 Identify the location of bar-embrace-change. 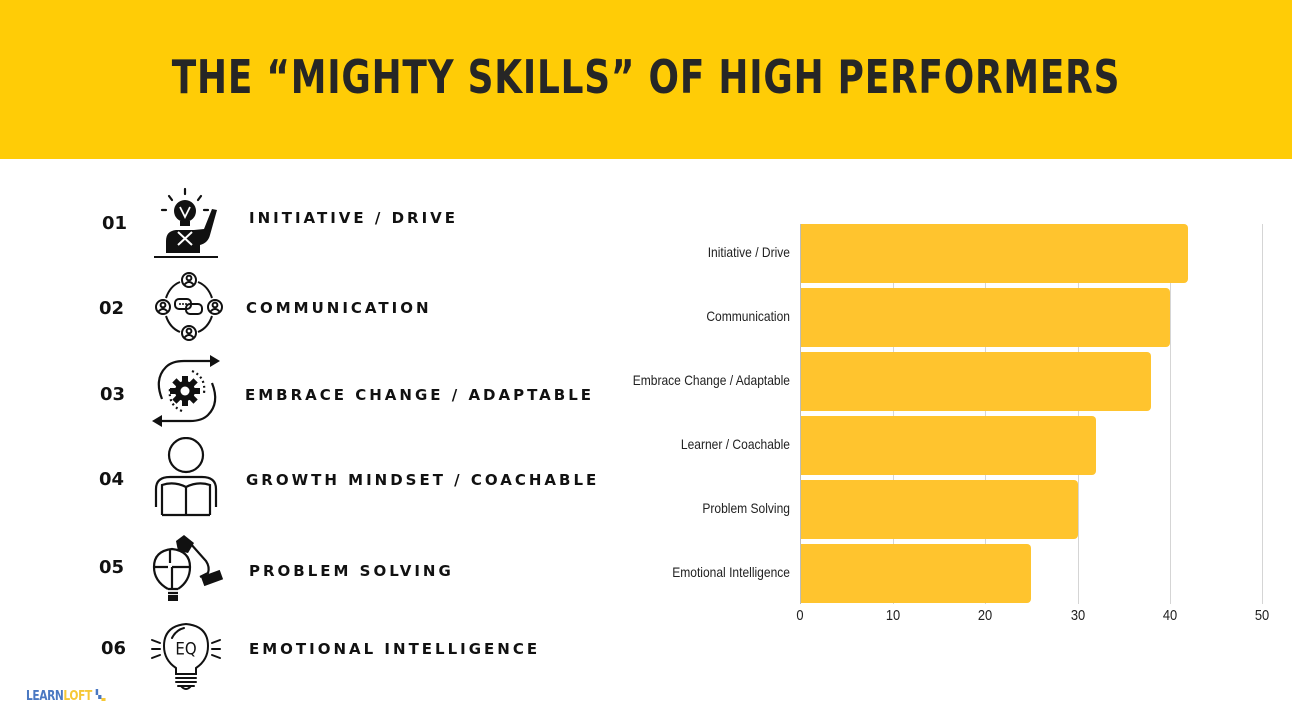
(976, 381).